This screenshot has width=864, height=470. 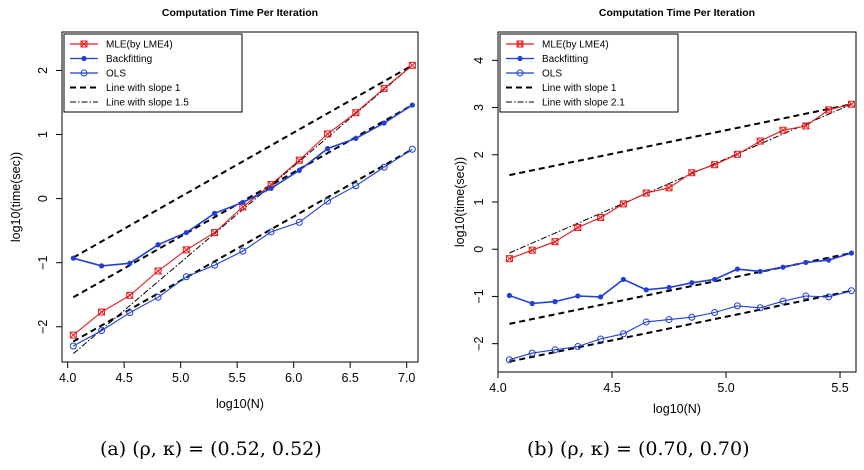 What do you see at coordinates (147, 103) in the screenshot?
I see `legend-label: Line with slope 1.5` at bounding box center [147, 103].